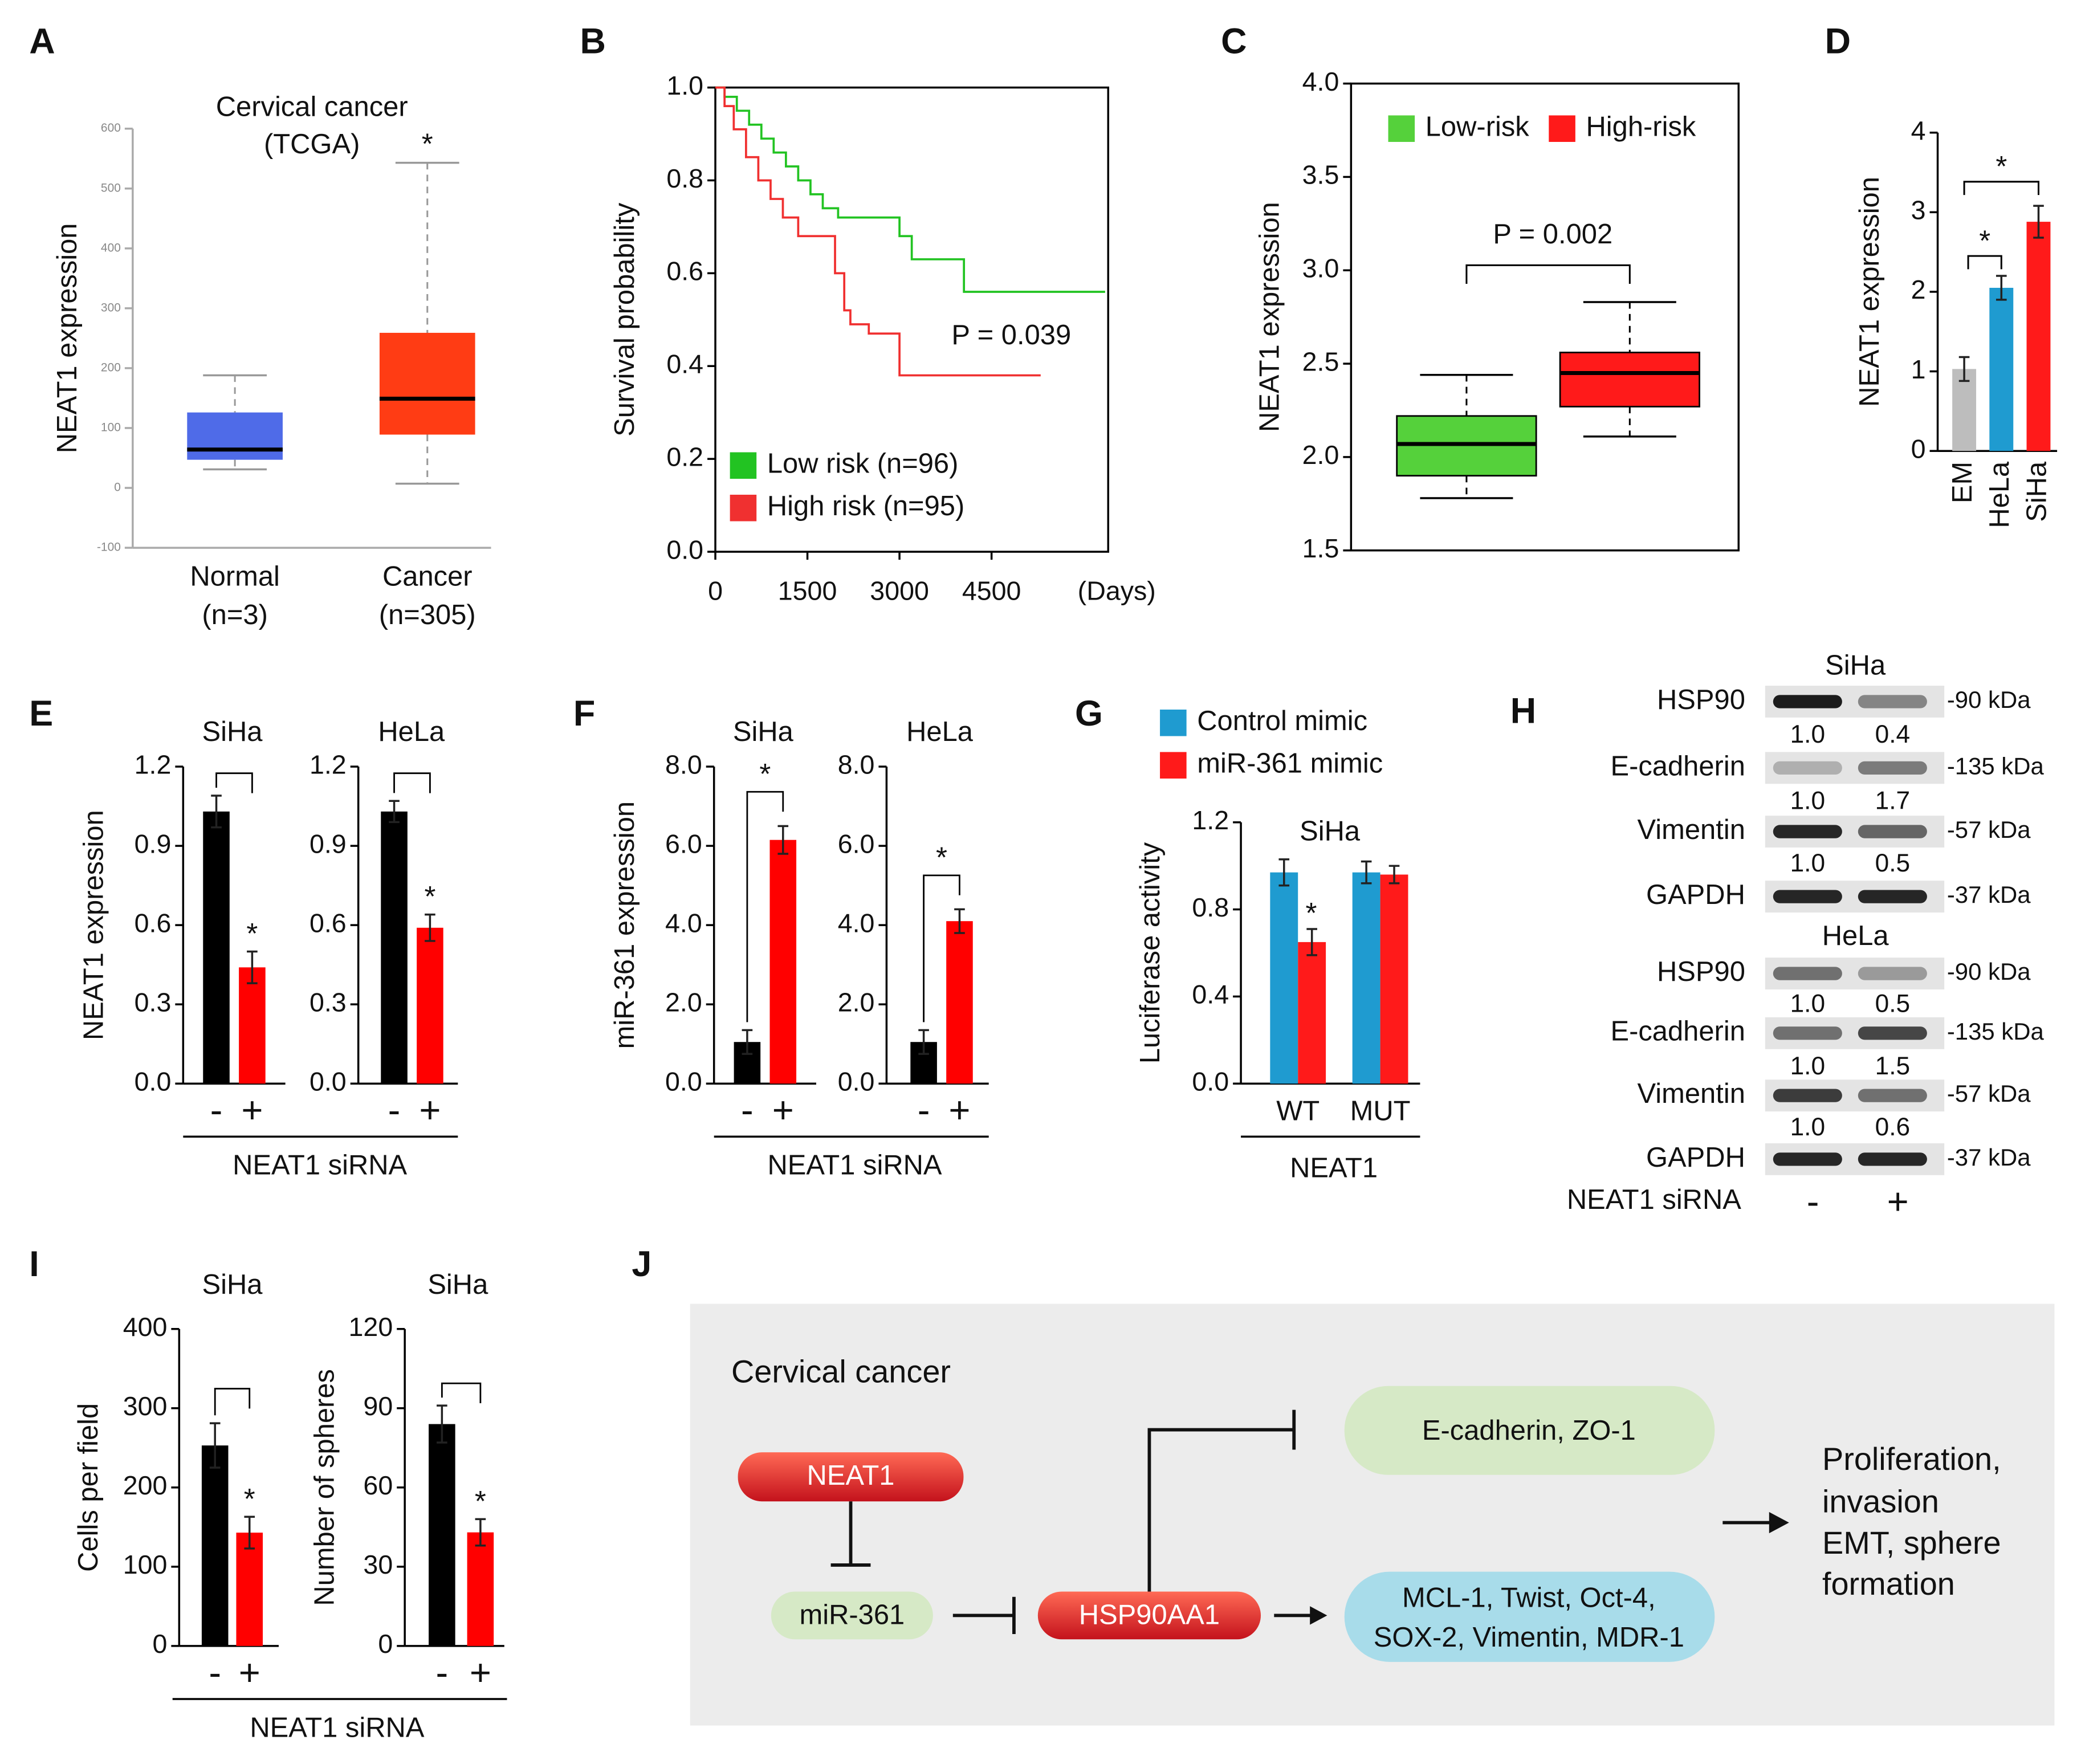  What do you see at coordinates (1529, 1597) in the screenshot?
I see `node-label: MCL-1, Twist, Oct-4,` at bounding box center [1529, 1597].